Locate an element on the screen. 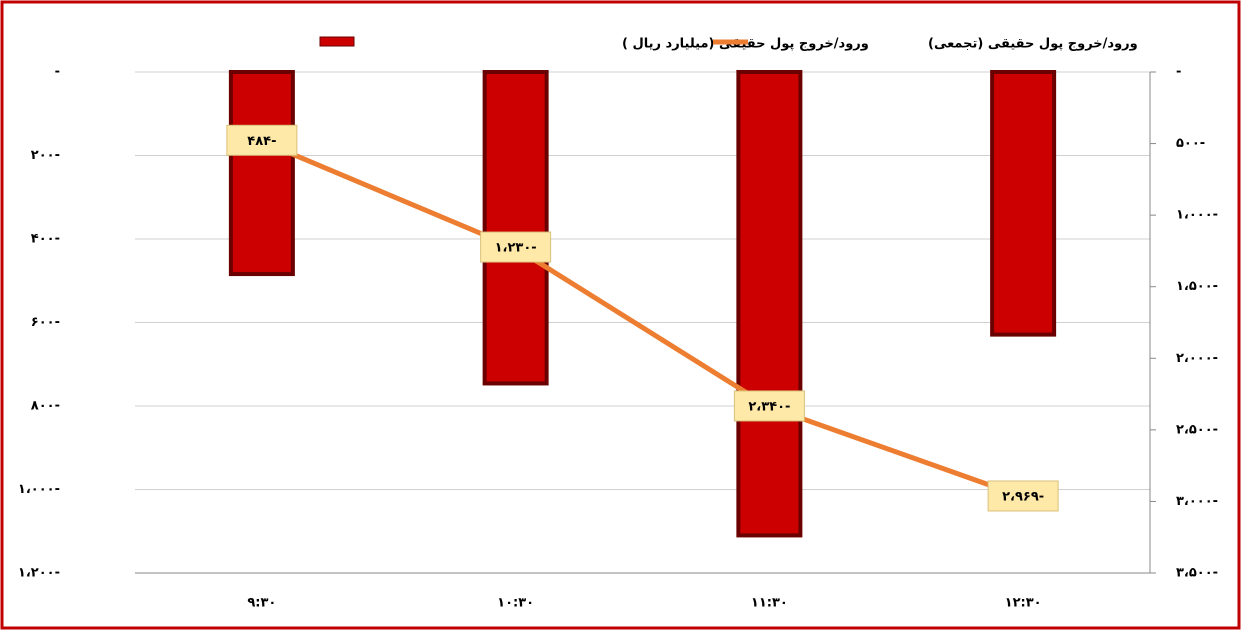  y2-tick-label: ۵۰۰- is located at coordinates (1190, 143).